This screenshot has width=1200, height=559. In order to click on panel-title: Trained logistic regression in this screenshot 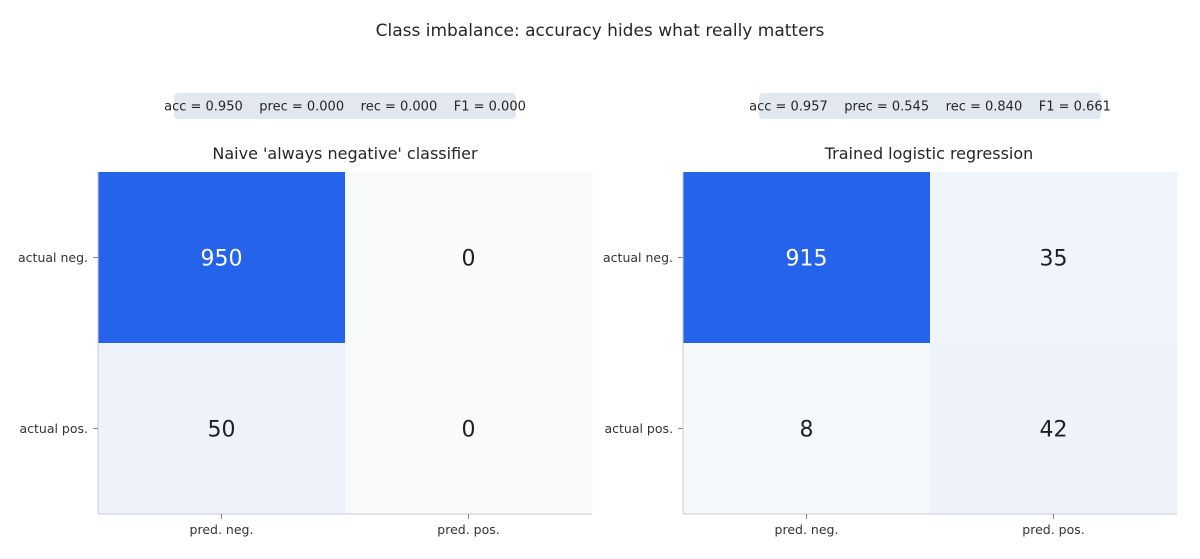, I will do `click(929, 153)`.